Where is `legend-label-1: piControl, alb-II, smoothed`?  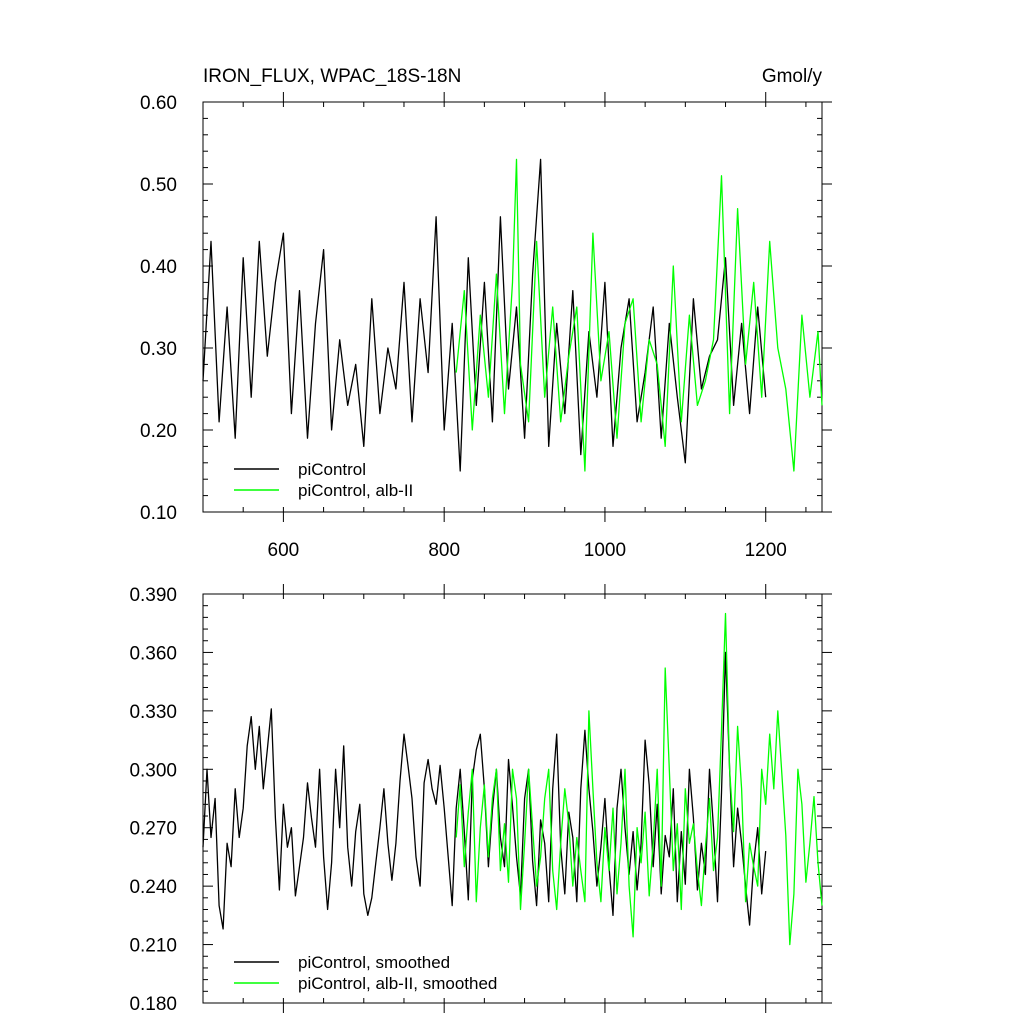
legend-label-1: piControl, alb-II, smoothed is located at coordinates (397, 983).